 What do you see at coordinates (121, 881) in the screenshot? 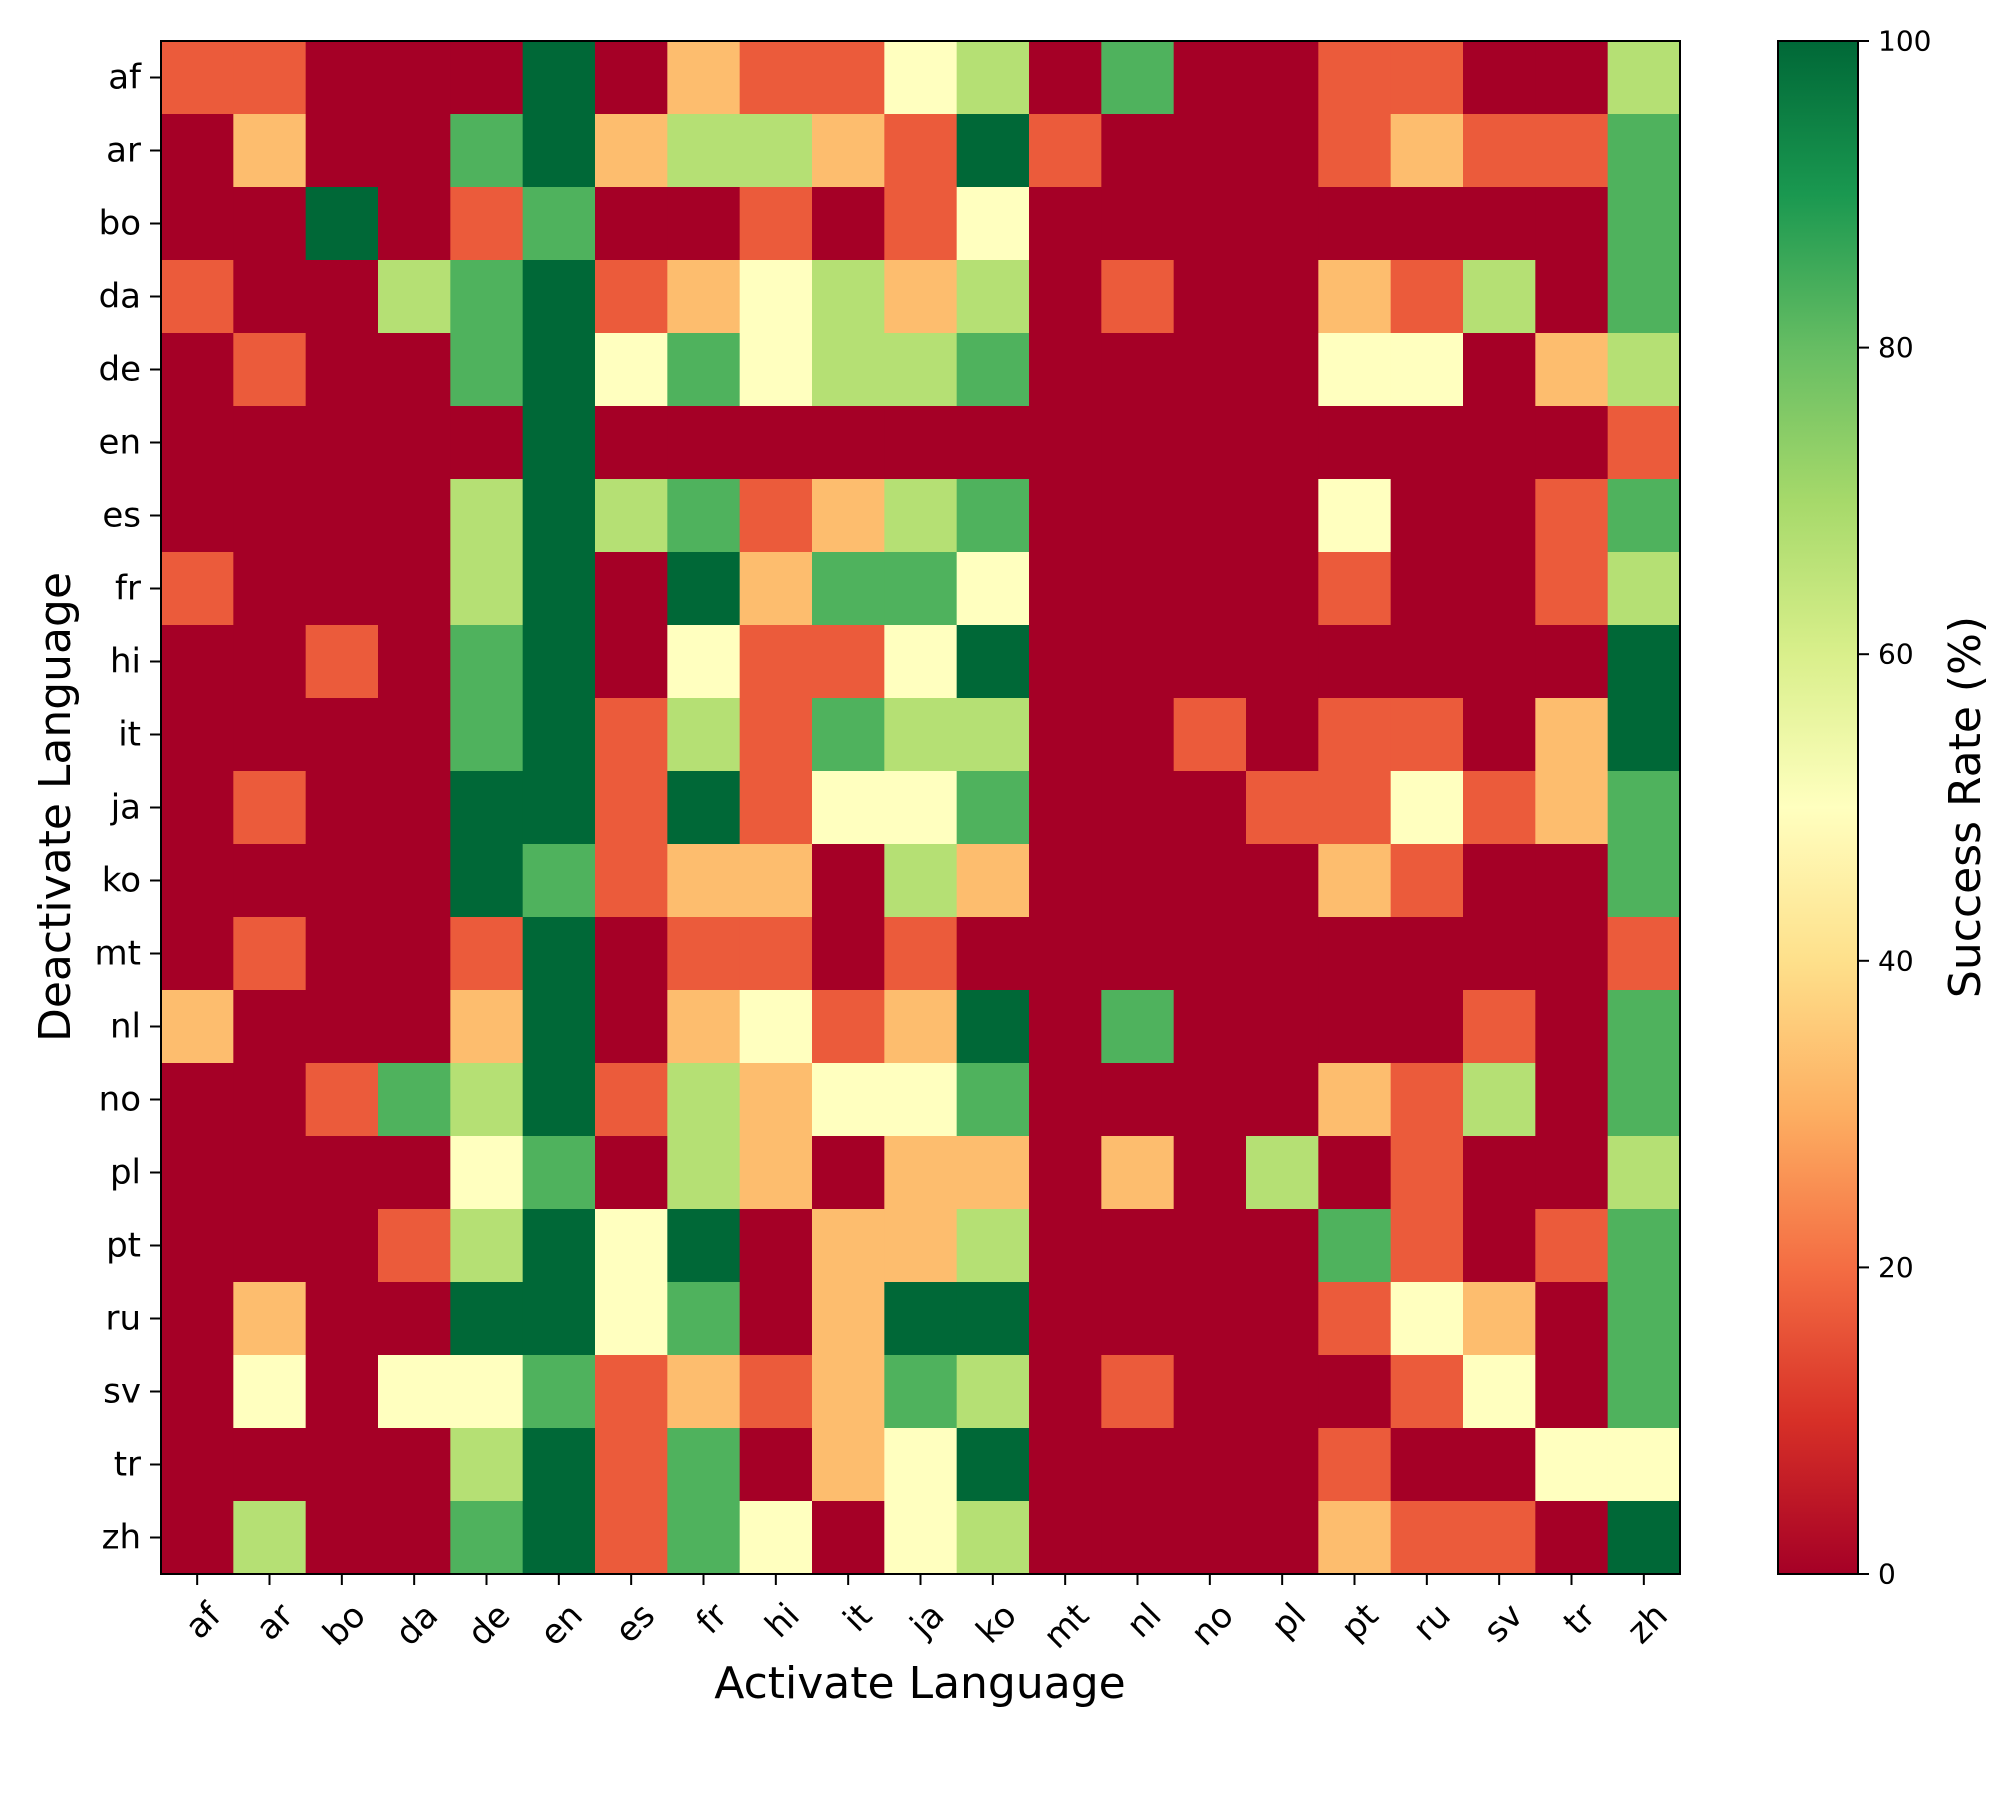
I see `y-tick-label-ko: ko` at bounding box center [121, 881].